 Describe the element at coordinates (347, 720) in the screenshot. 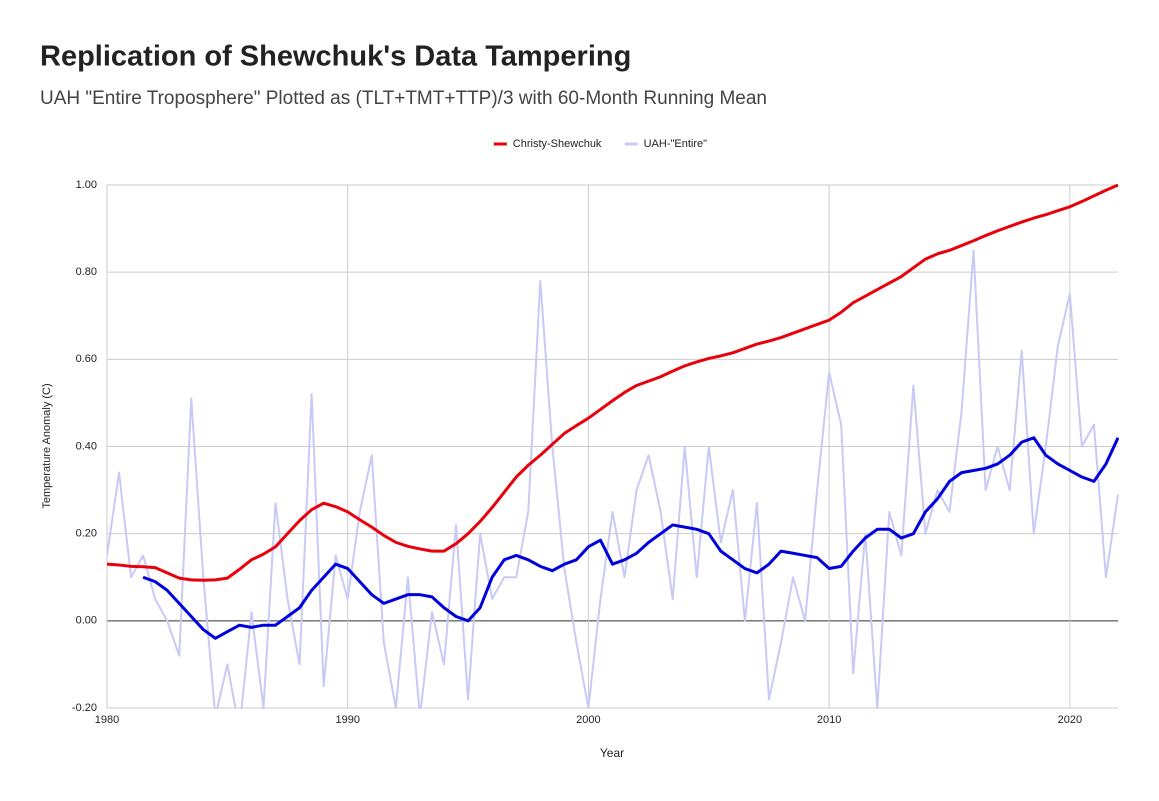

I see `x-tick-label: 1990` at that location.